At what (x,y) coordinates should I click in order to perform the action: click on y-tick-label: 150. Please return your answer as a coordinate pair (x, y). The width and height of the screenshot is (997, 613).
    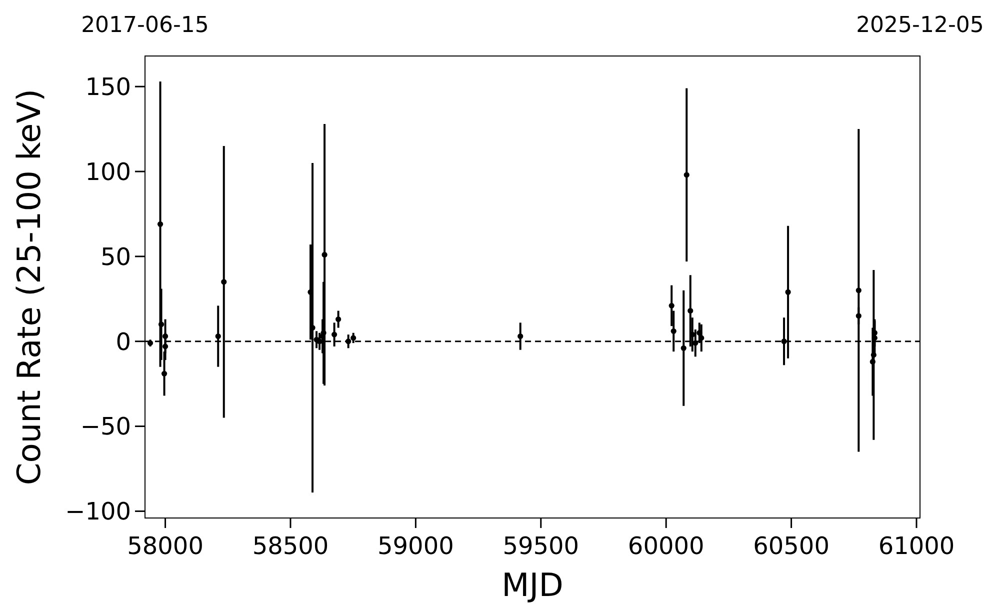
    Looking at the image, I should click on (108, 86).